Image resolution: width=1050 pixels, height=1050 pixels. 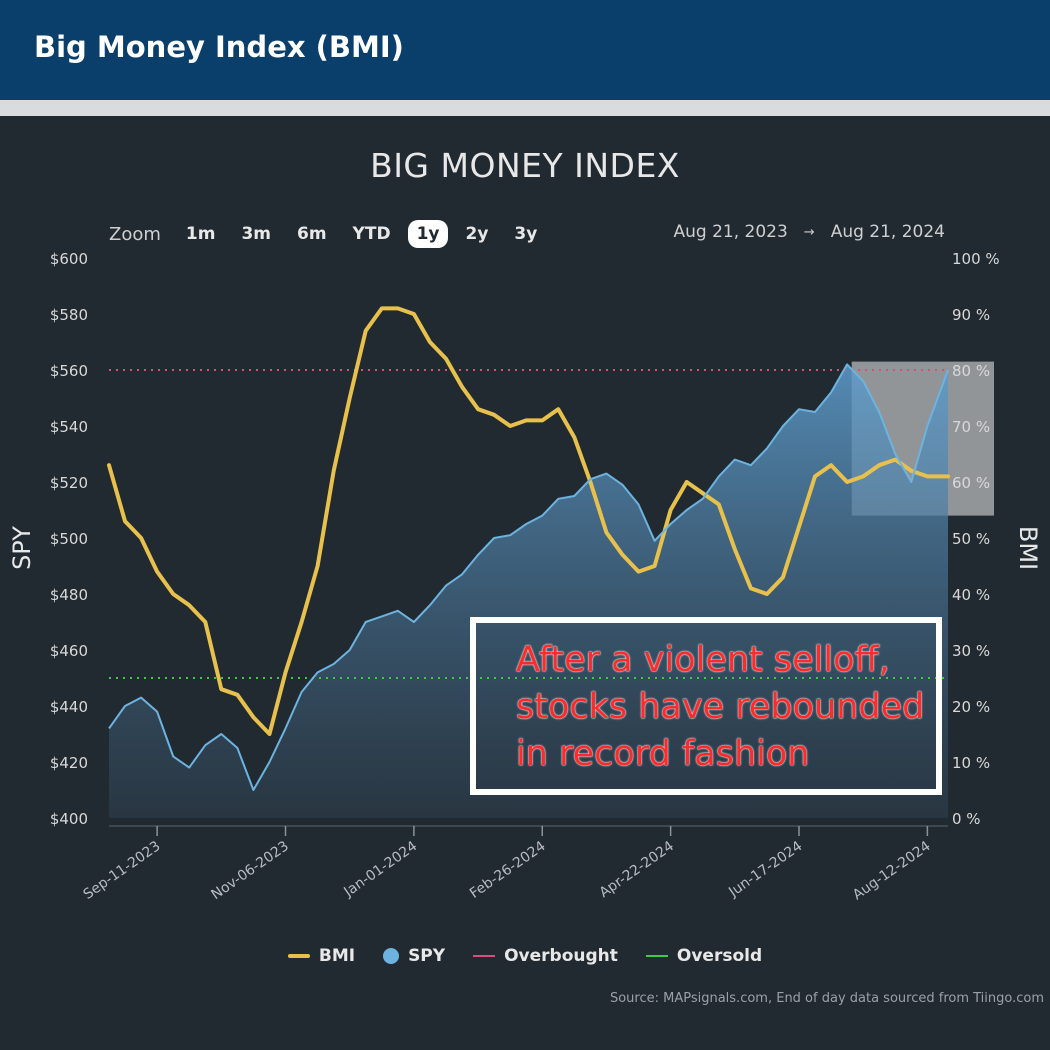 I want to click on arrow-right-icon: →, so click(x=809, y=232).